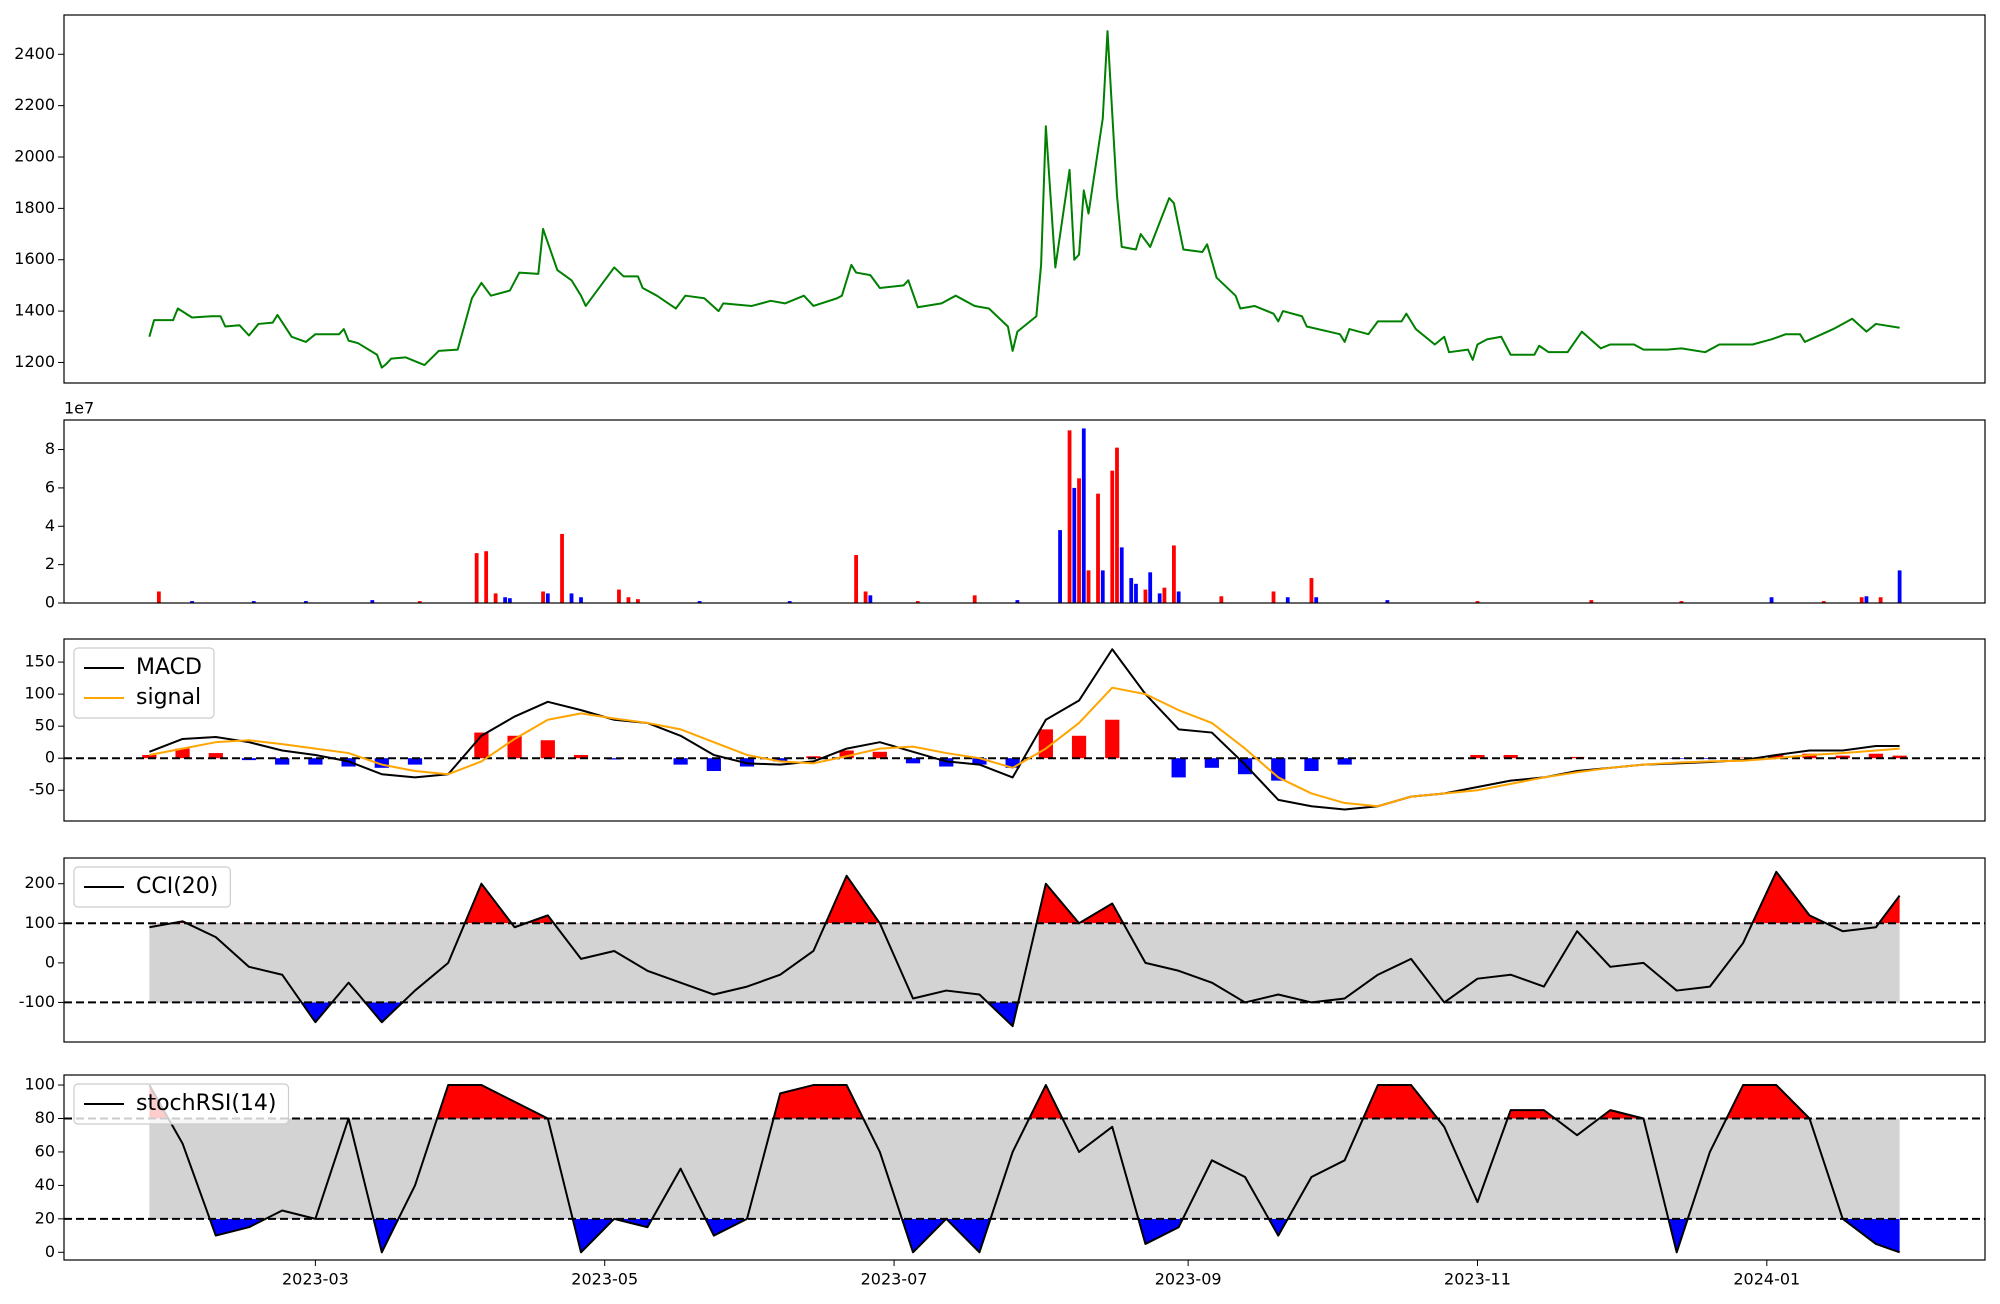  I want to click on y-tick-label: 4, so click(50, 525).